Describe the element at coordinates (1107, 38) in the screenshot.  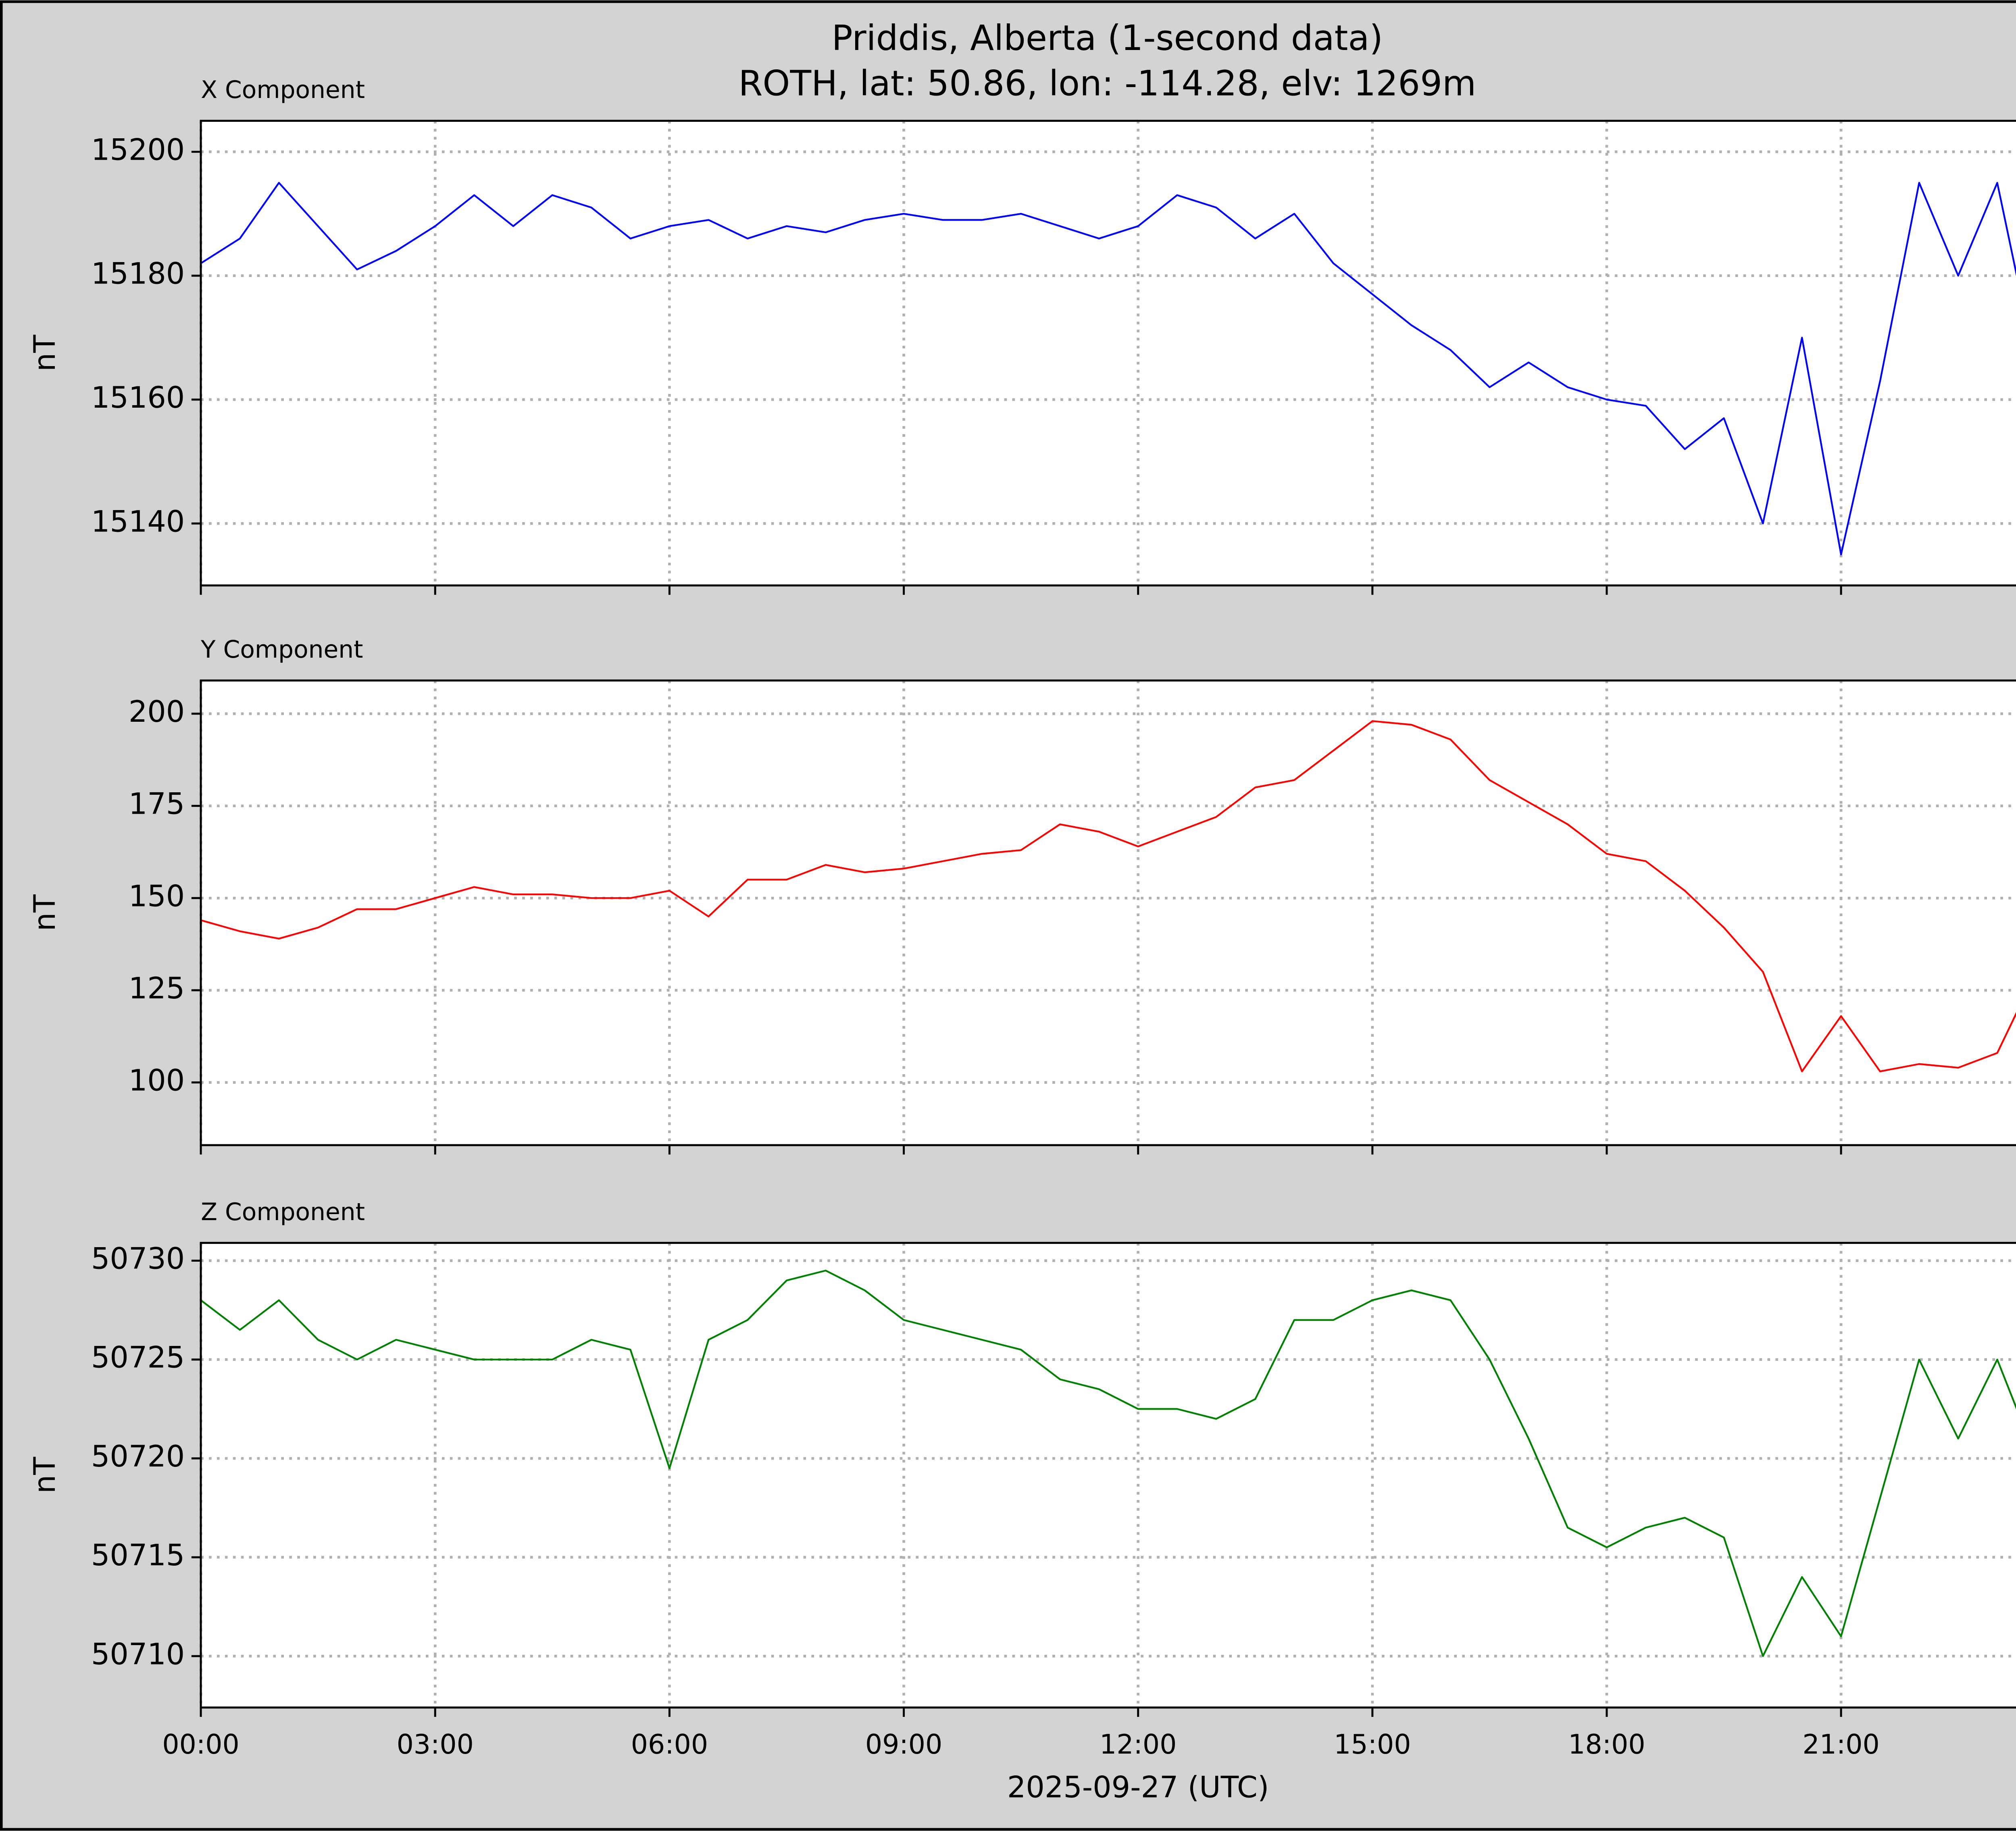
I see `title: Priddis, Alberta (1-second data)` at that location.